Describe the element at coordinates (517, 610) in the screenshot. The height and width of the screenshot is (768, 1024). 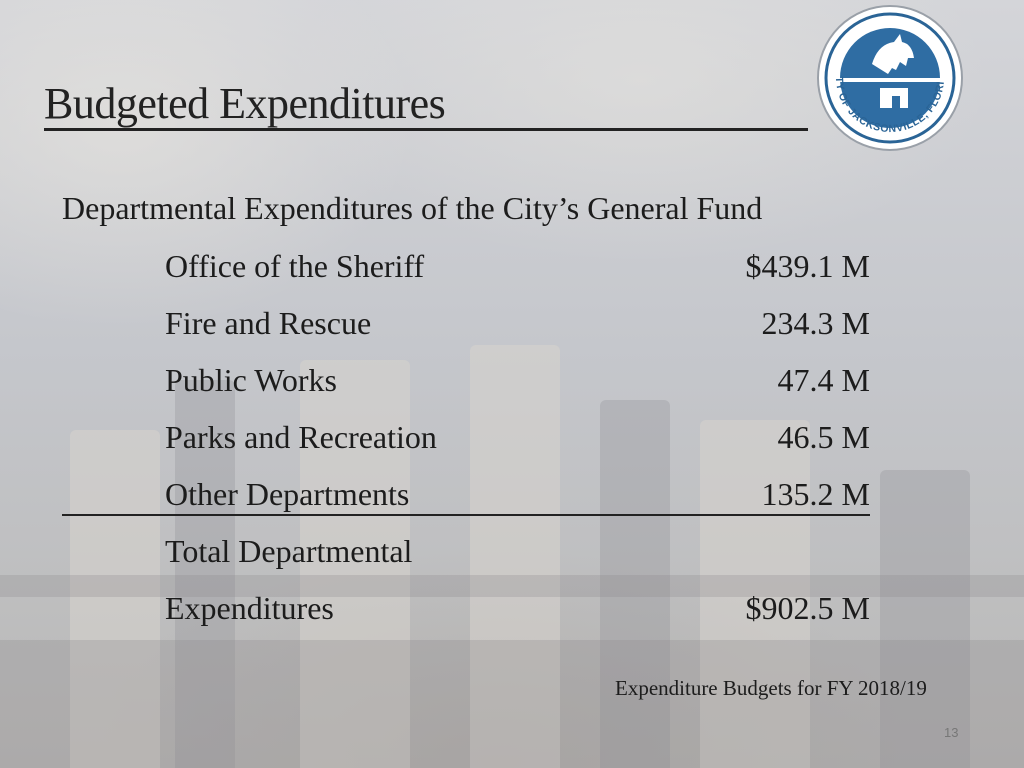
I see `total-row: Expenditures $902.5 M` at that location.